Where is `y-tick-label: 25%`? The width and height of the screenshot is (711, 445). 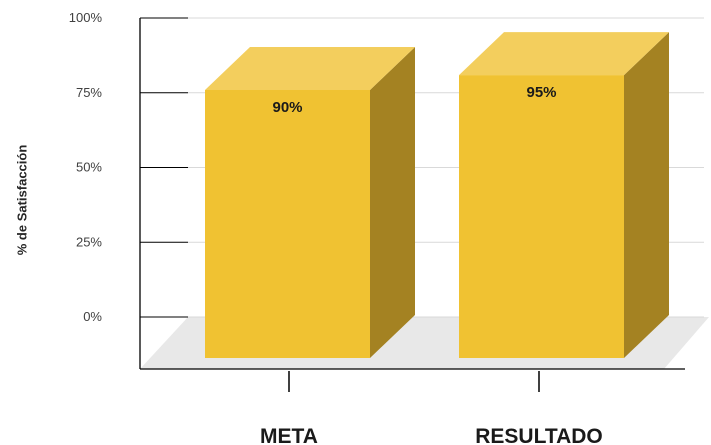
y-tick-label: 25% is located at coordinates (89, 241).